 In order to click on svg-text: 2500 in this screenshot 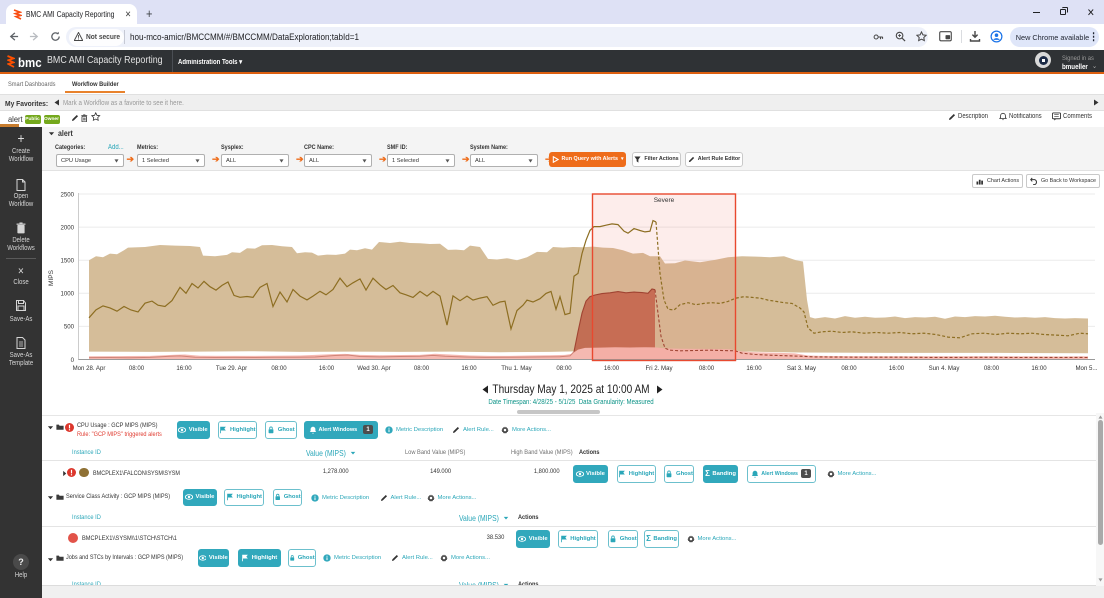, I will do `click(67, 194)`.